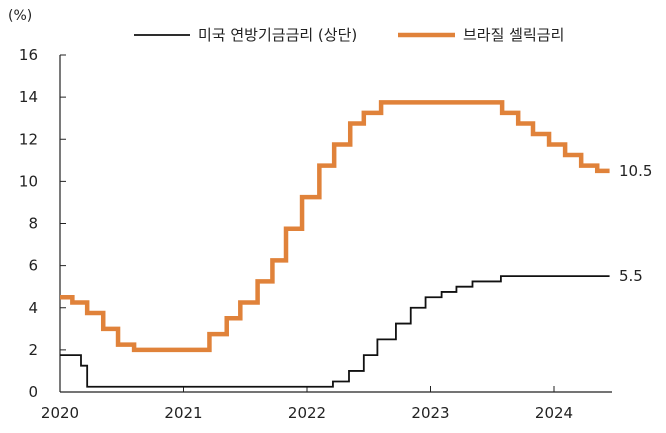 This screenshot has width=666, height=433. What do you see at coordinates (635, 171) in the screenshot?
I see `end-value-label: 10.5` at bounding box center [635, 171].